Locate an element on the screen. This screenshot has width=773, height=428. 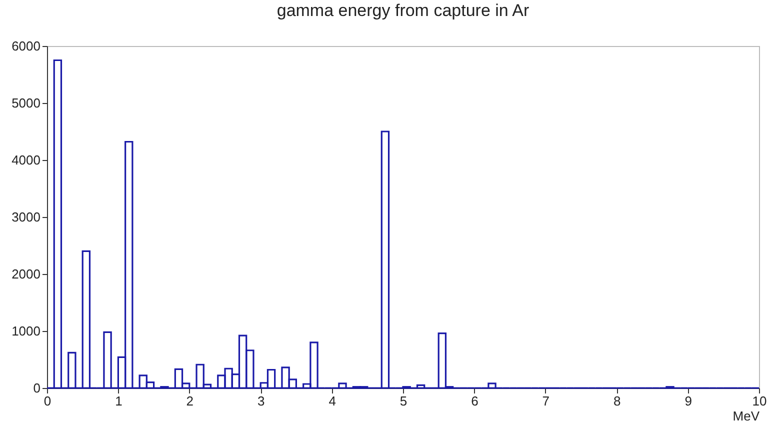
x-tick-label: 7 is located at coordinates (546, 401).